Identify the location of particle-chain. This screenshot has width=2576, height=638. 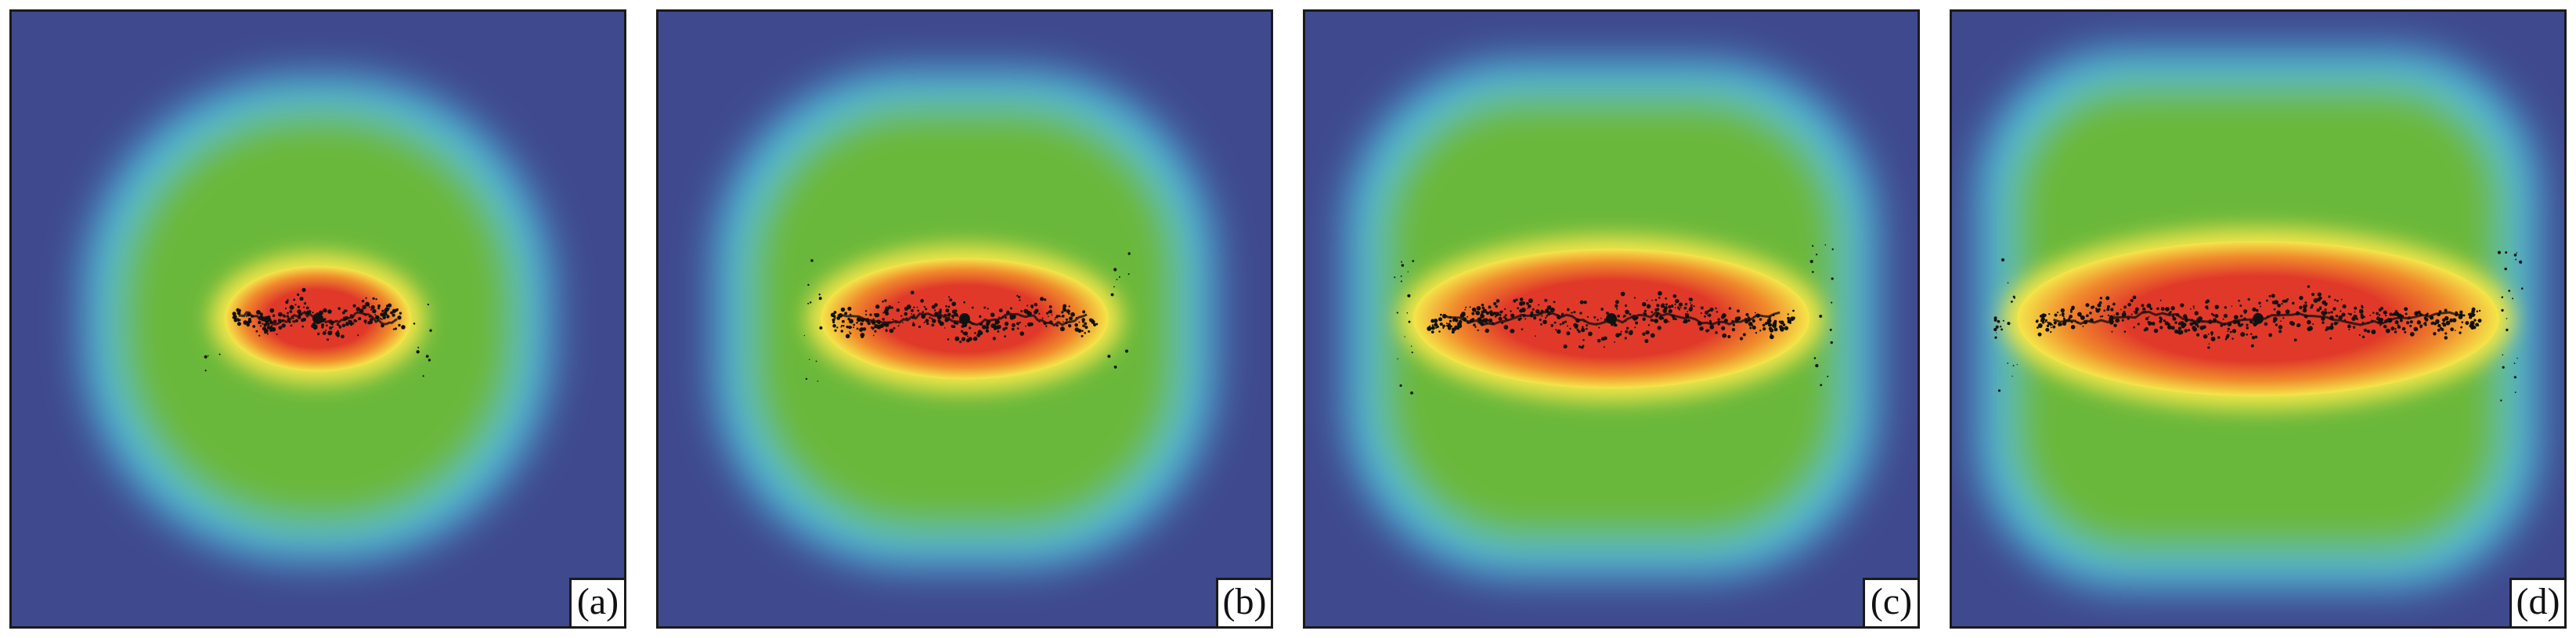
(965, 319).